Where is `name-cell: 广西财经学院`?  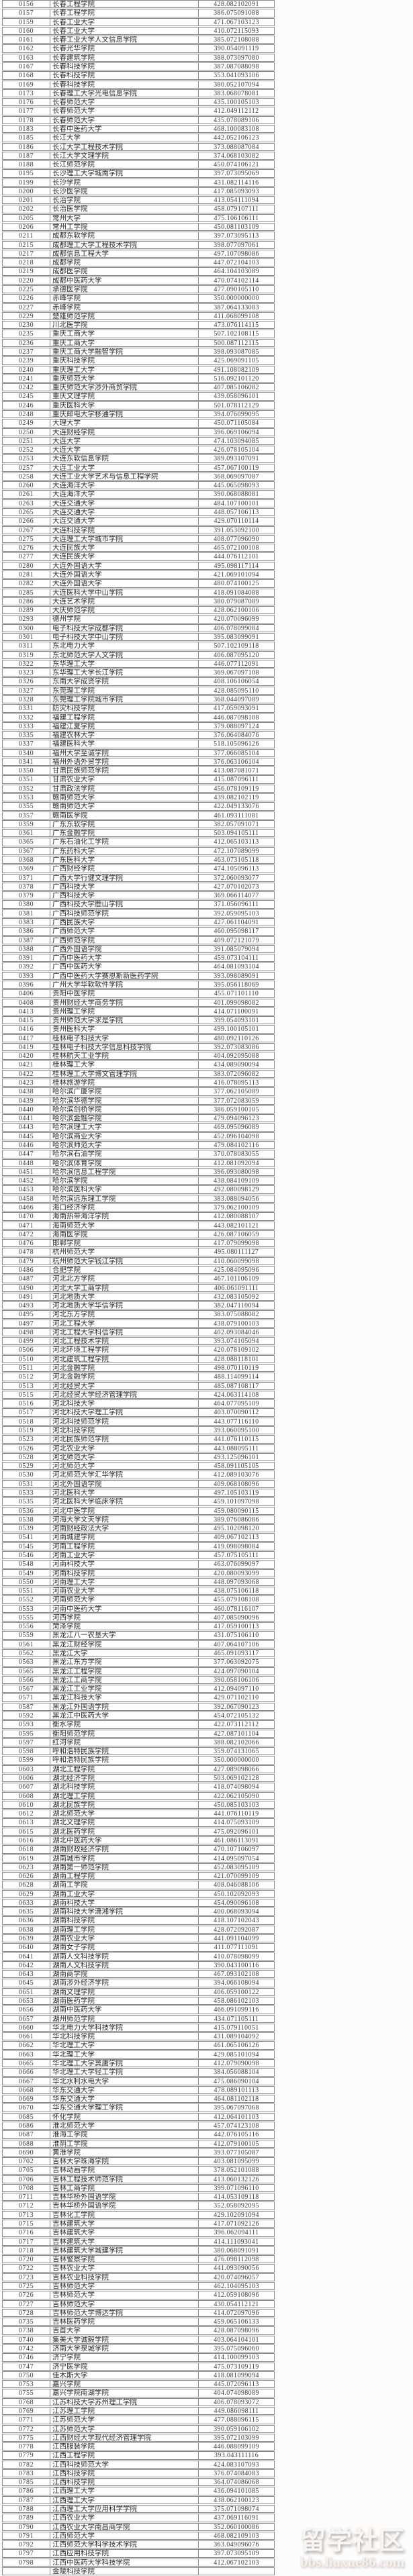
name-cell: 广西财经学院 is located at coordinates (124, 869).